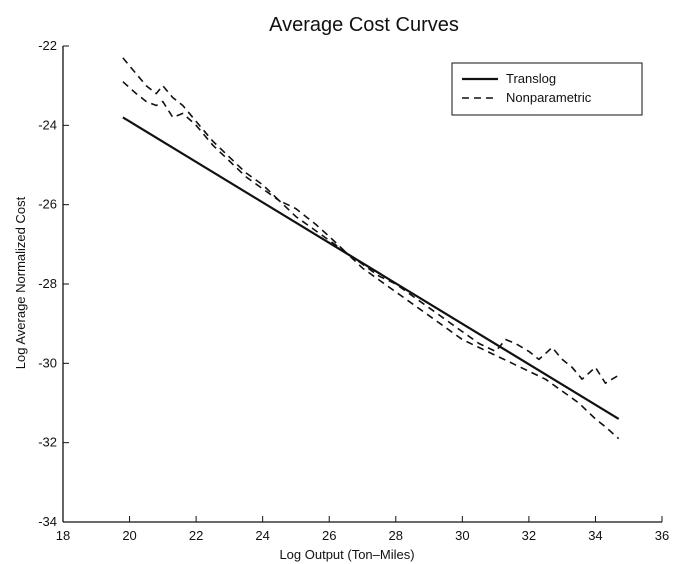 This screenshot has width=679, height=564. Describe the element at coordinates (47, 124) in the screenshot. I see `y-tick-label: -24` at that location.